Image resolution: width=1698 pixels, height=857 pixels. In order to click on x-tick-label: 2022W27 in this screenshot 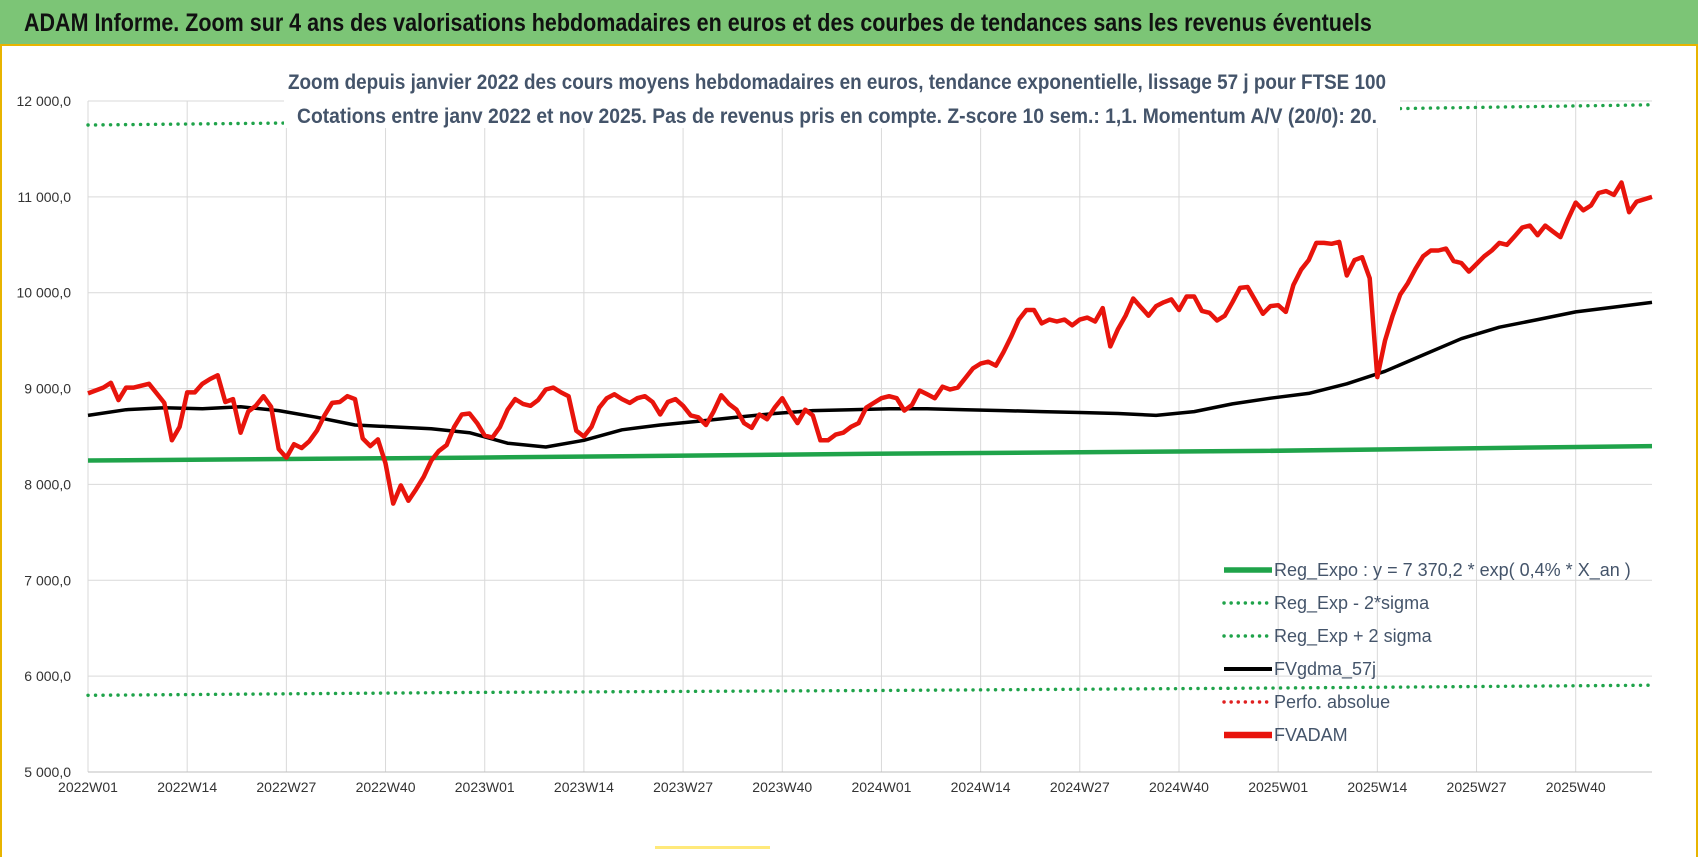, I will do `click(286, 787)`.